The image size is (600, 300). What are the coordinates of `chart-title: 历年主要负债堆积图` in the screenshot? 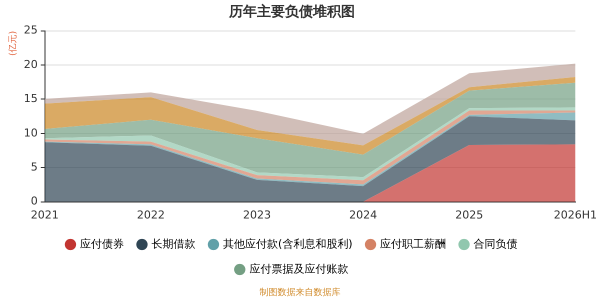 It's located at (291, 11).